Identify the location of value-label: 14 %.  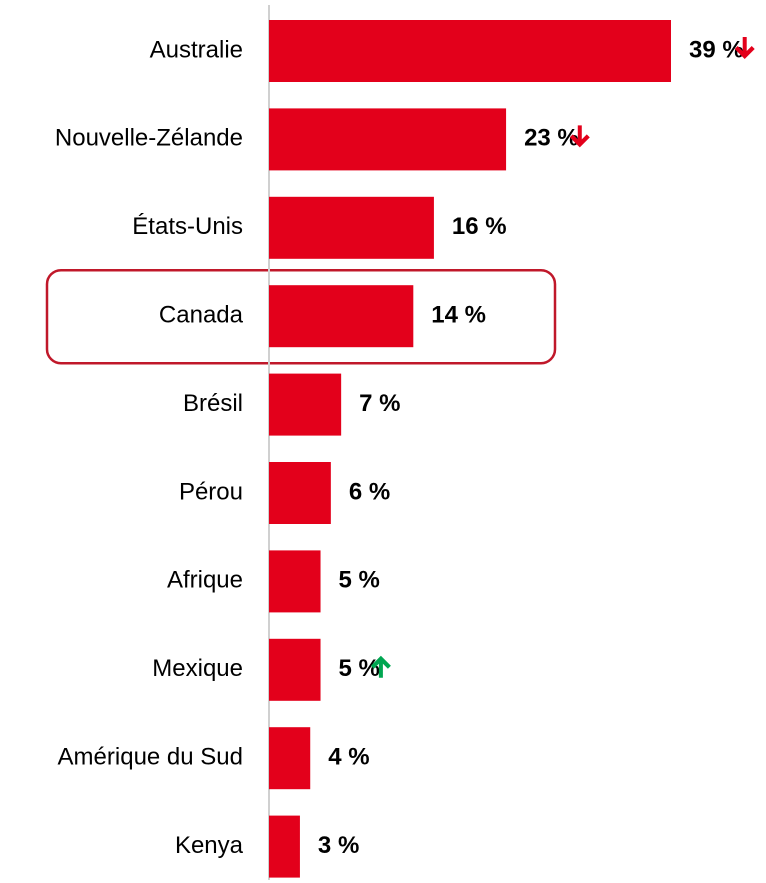
(458, 315).